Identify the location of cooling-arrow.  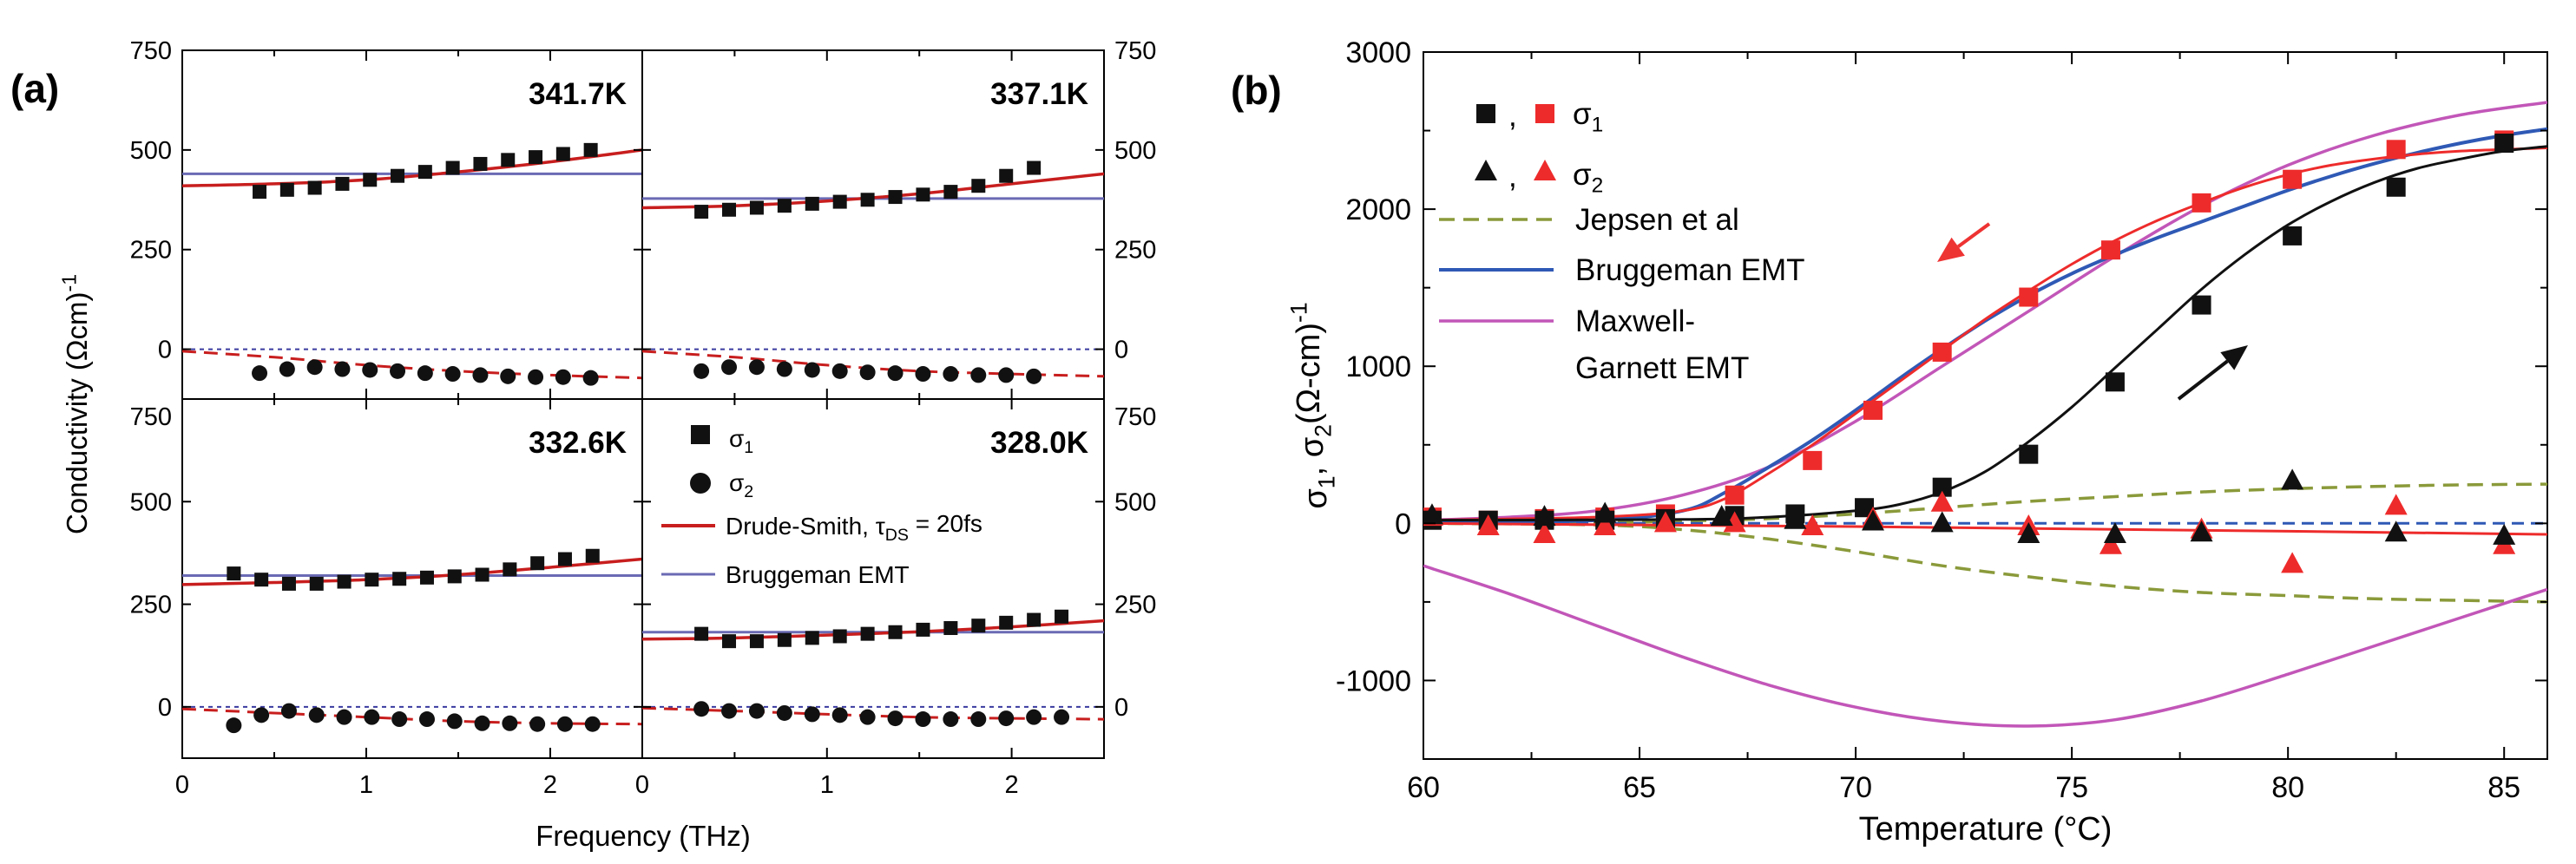
(1964, 242).